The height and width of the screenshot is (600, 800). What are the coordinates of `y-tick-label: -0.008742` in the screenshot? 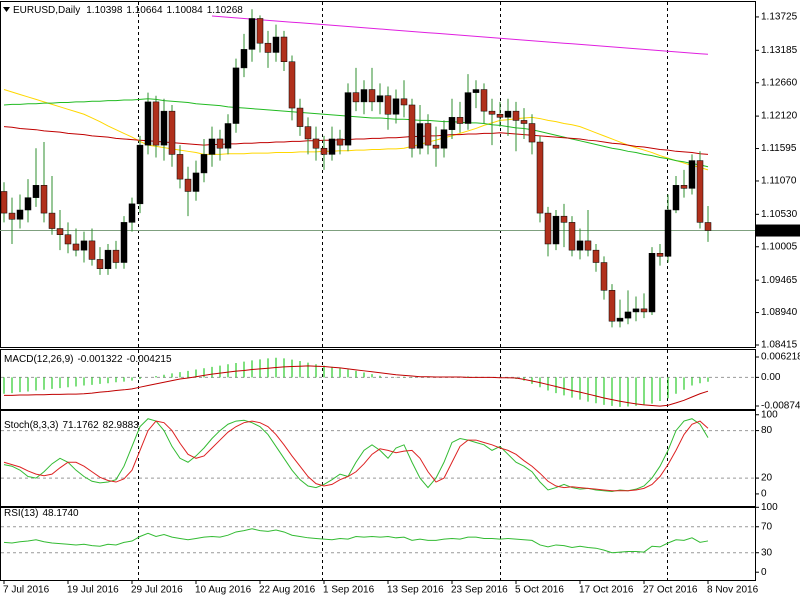 It's located at (780, 406).